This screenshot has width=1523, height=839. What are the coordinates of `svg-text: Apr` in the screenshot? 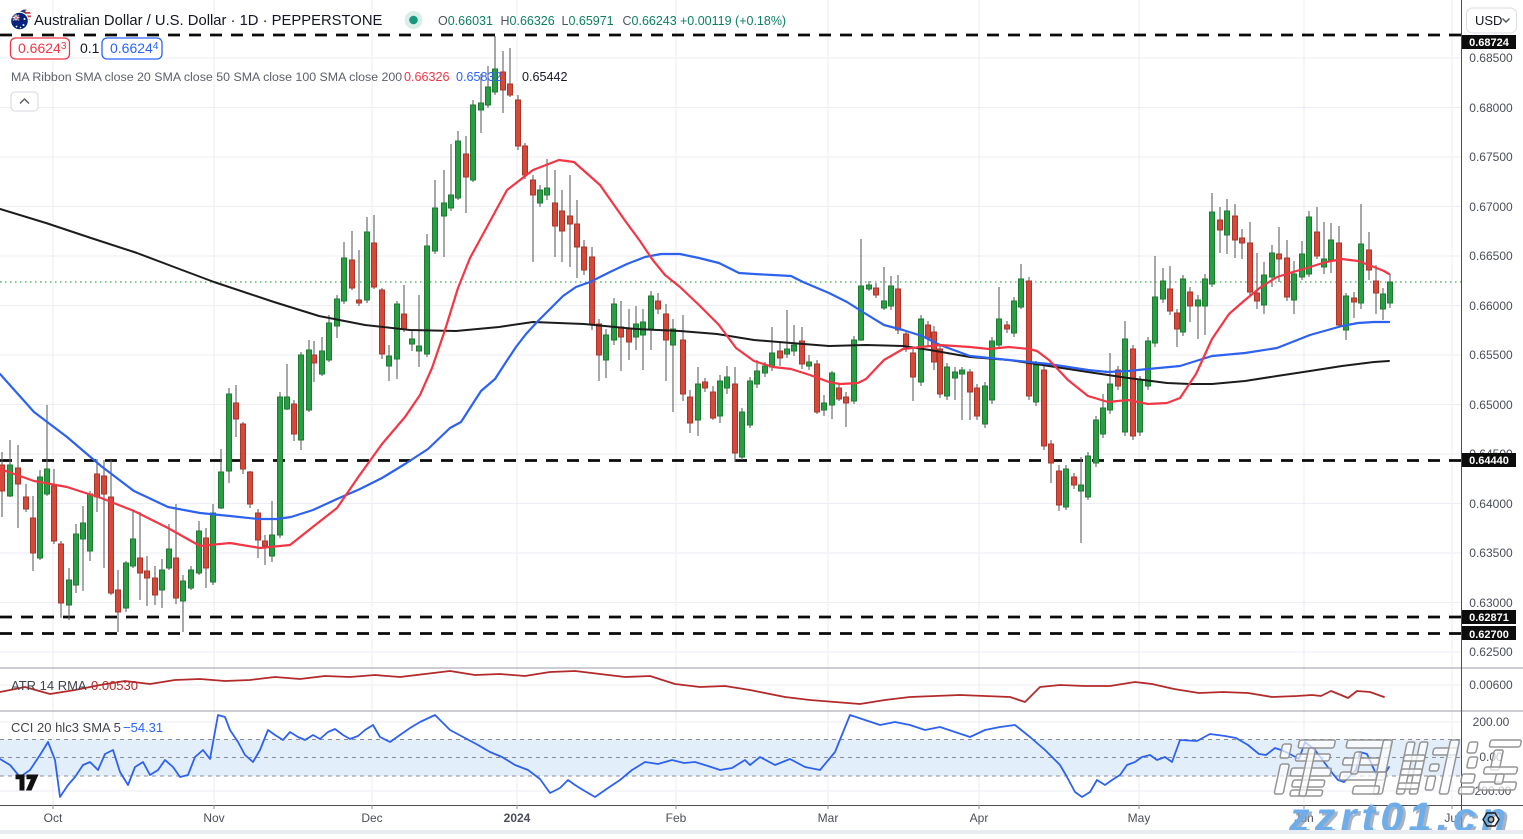 It's located at (979, 818).